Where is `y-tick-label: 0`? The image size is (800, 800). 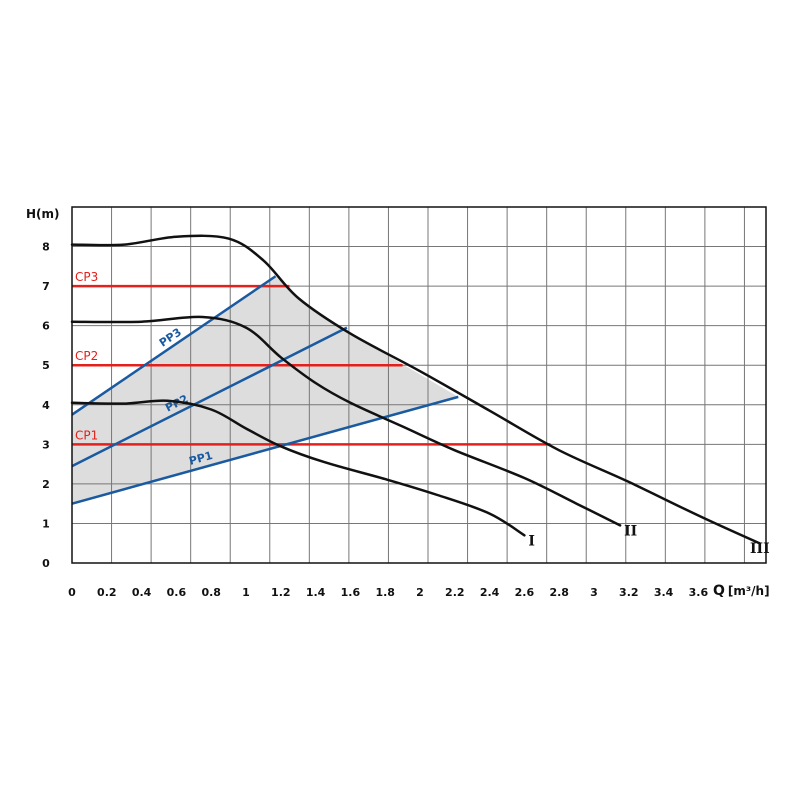 y-tick-label: 0 is located at coordinates (46, 563).